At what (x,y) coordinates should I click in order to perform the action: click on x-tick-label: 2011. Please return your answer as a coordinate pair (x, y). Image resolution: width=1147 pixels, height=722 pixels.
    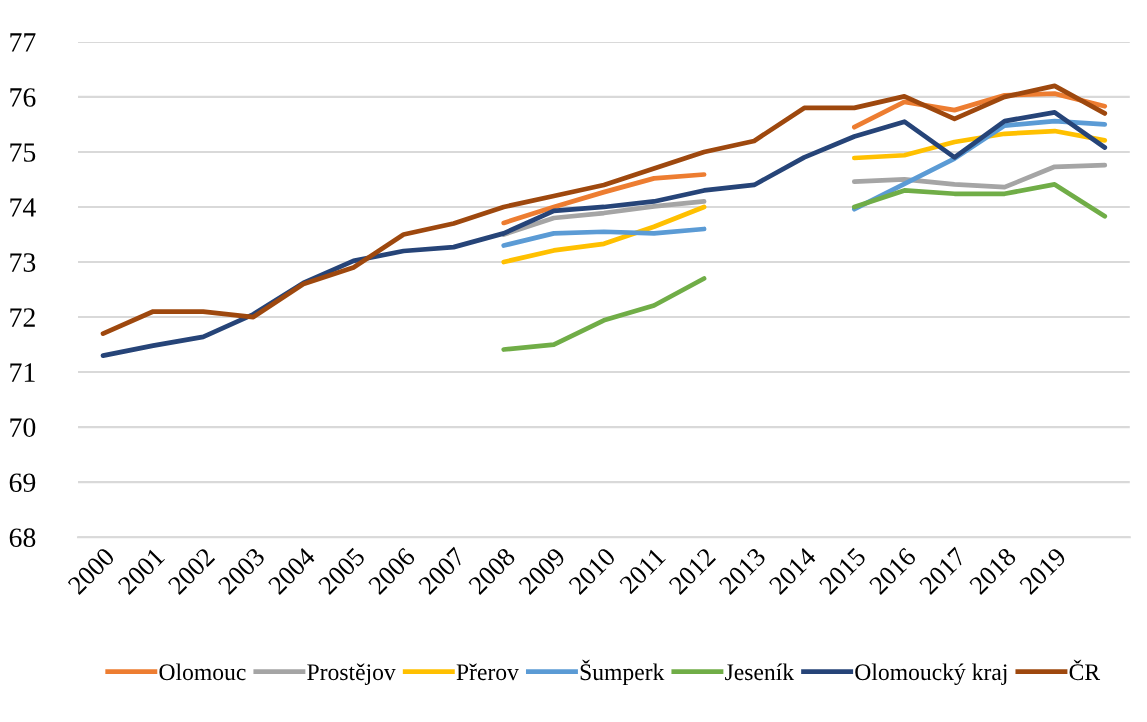
    Looking at the image, I should click on (642, 571).